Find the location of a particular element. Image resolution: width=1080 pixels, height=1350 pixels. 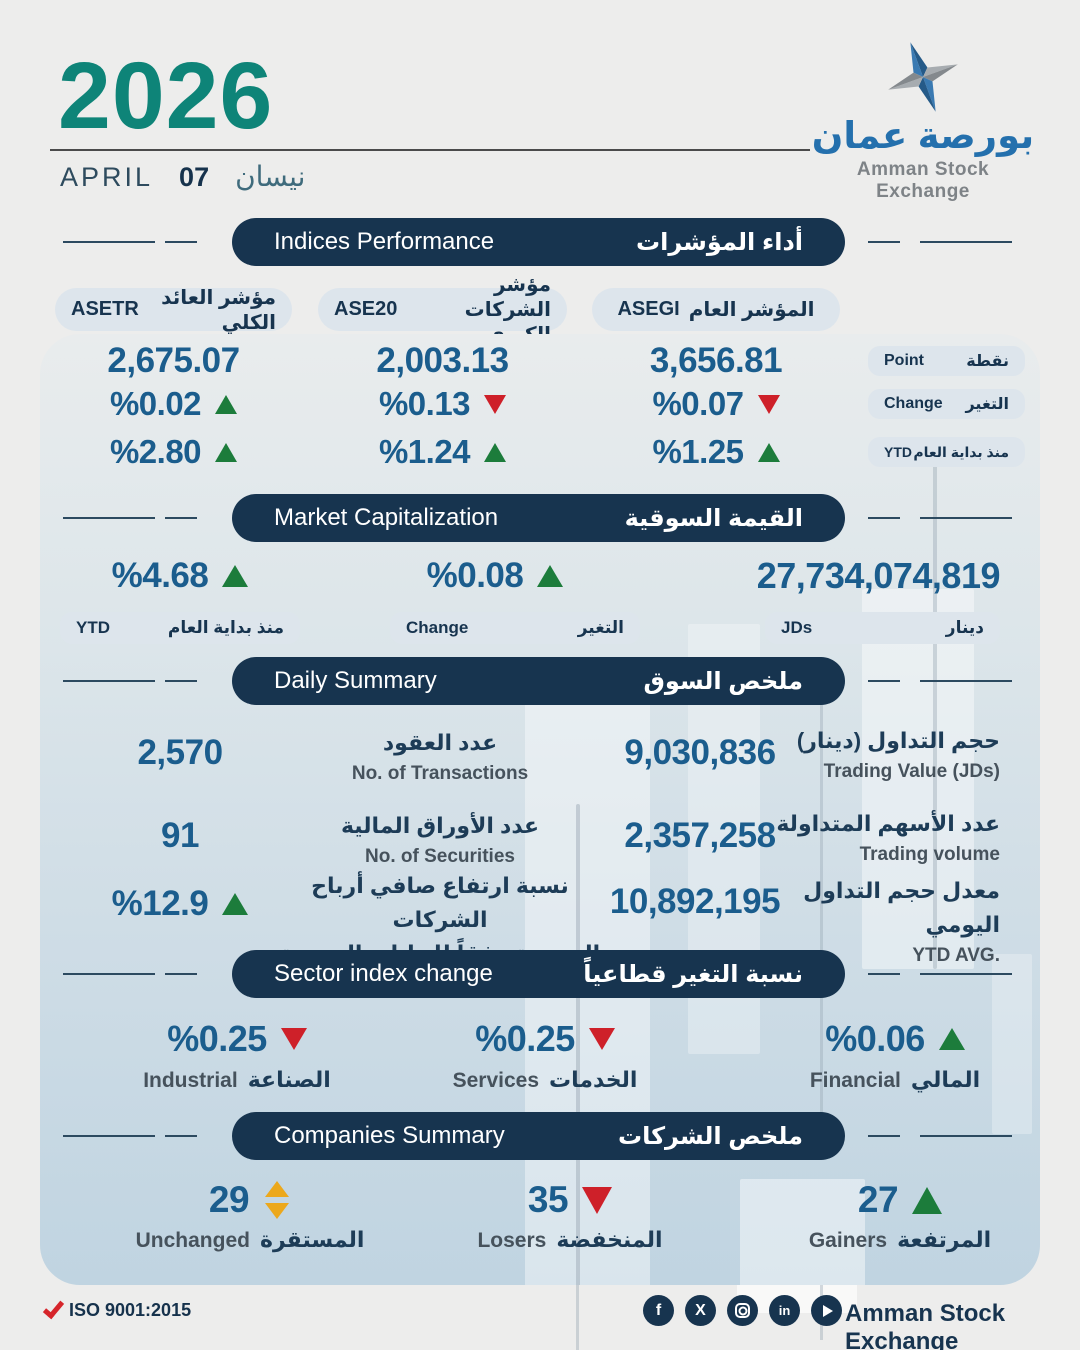

market-cap-title-en: Market Capitalization is located at coordinates (386, 517).